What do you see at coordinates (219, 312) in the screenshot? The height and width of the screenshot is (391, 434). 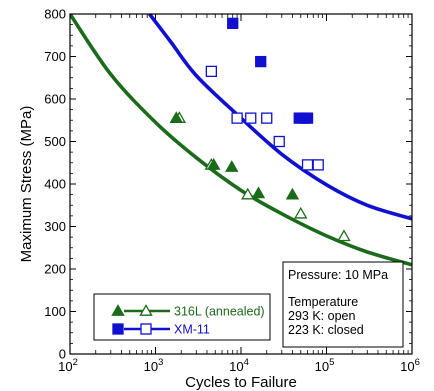 I see `legend-label-316l: 316L (annealed)` at bounding box center [219, 312].